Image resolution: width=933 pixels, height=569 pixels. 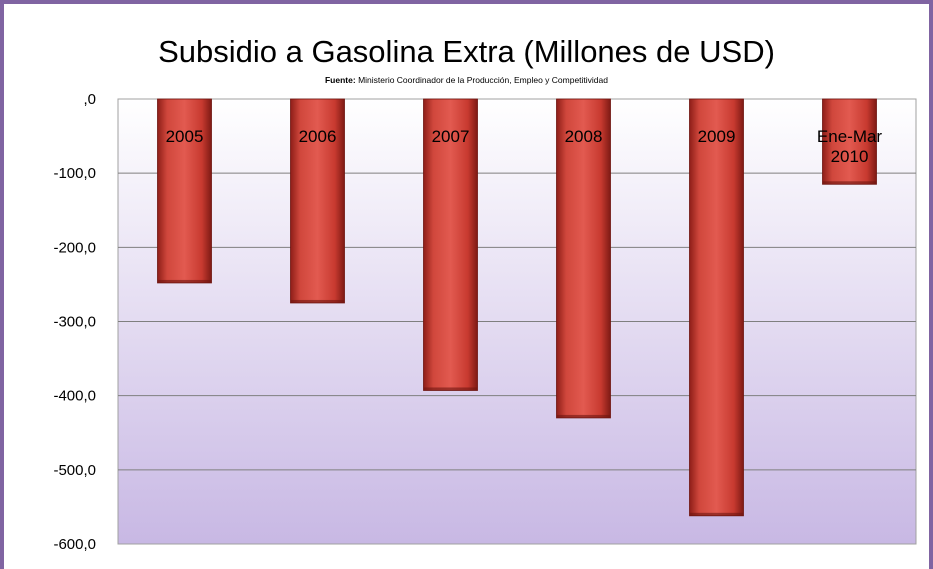 What do you see at coordinates (524, 146) in the screenshot?
I see `category-labels: 2005 2006 2007 2008 2009 Ene-Mar 2010` at bounding box center [524, 146].